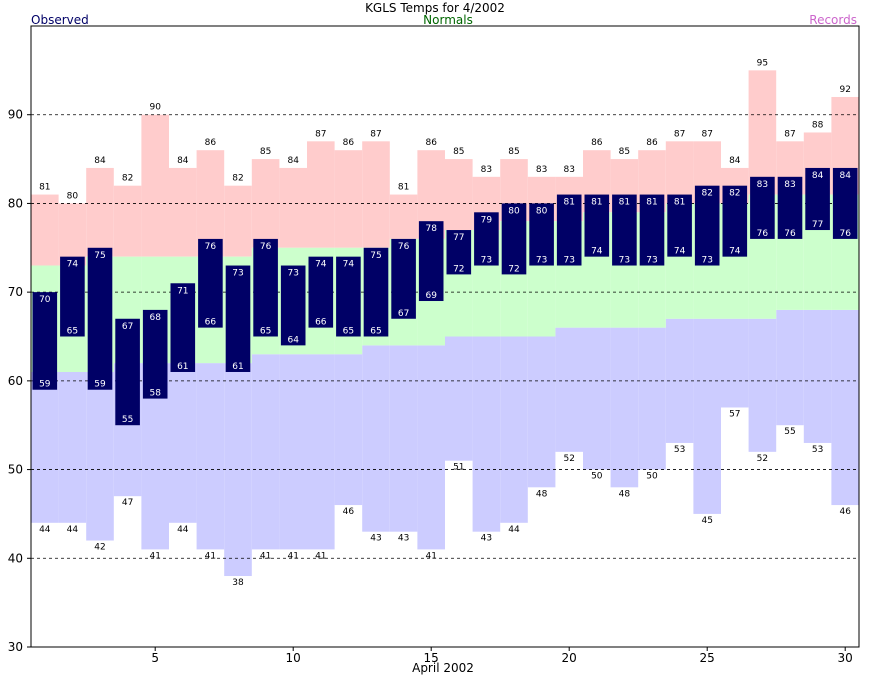 The image size is (870, 680). I want to click on record-high-label: 95, so click(762, 63).